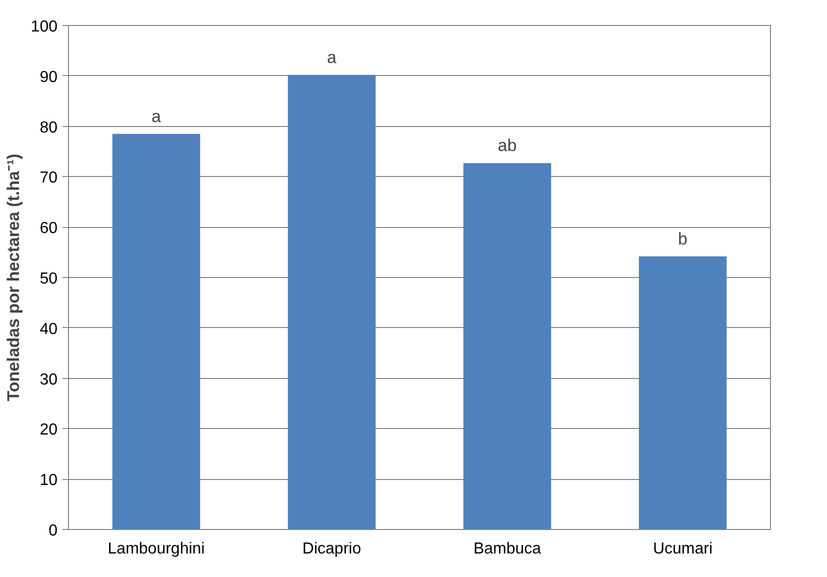 Image resolution: width=827 pixels, height=577 pixels. I want to click on y-tick-label: 30, so click(49, 379).